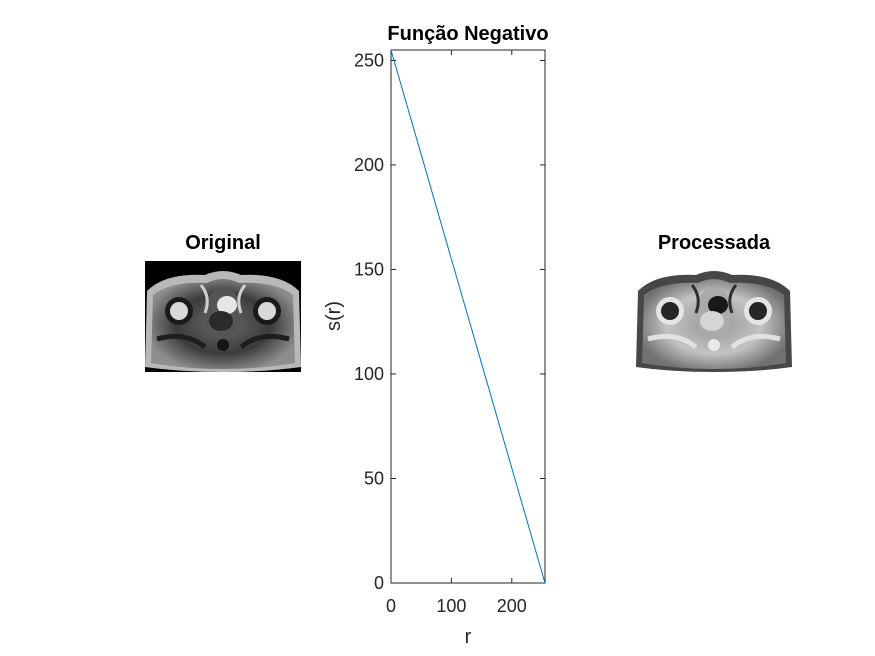 This screenshot has width=875, height=656. Describe the element at coordinates (467, 34) in the screenshot. I see `chart-title: Função Negativo` at that location.